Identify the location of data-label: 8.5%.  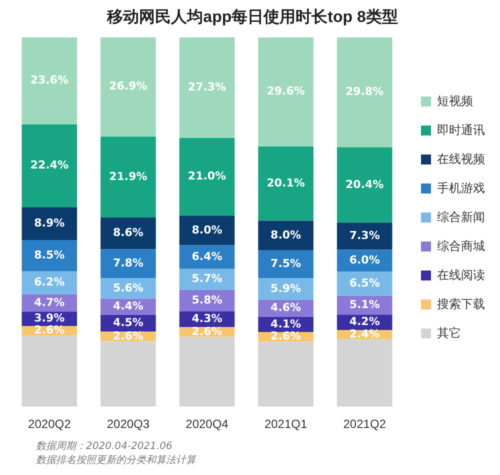
(49, 255).